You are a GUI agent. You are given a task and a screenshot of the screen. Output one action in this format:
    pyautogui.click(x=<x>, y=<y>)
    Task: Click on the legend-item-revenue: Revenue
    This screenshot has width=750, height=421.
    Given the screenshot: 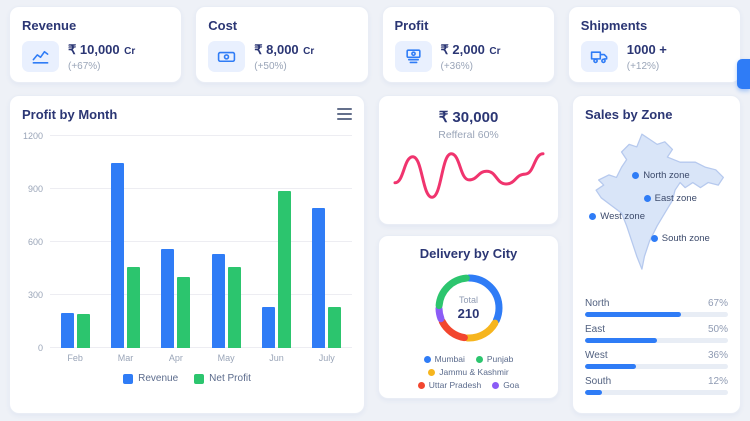 What is the action you would take?
    pyautogui.click(x=150, y=378)
    